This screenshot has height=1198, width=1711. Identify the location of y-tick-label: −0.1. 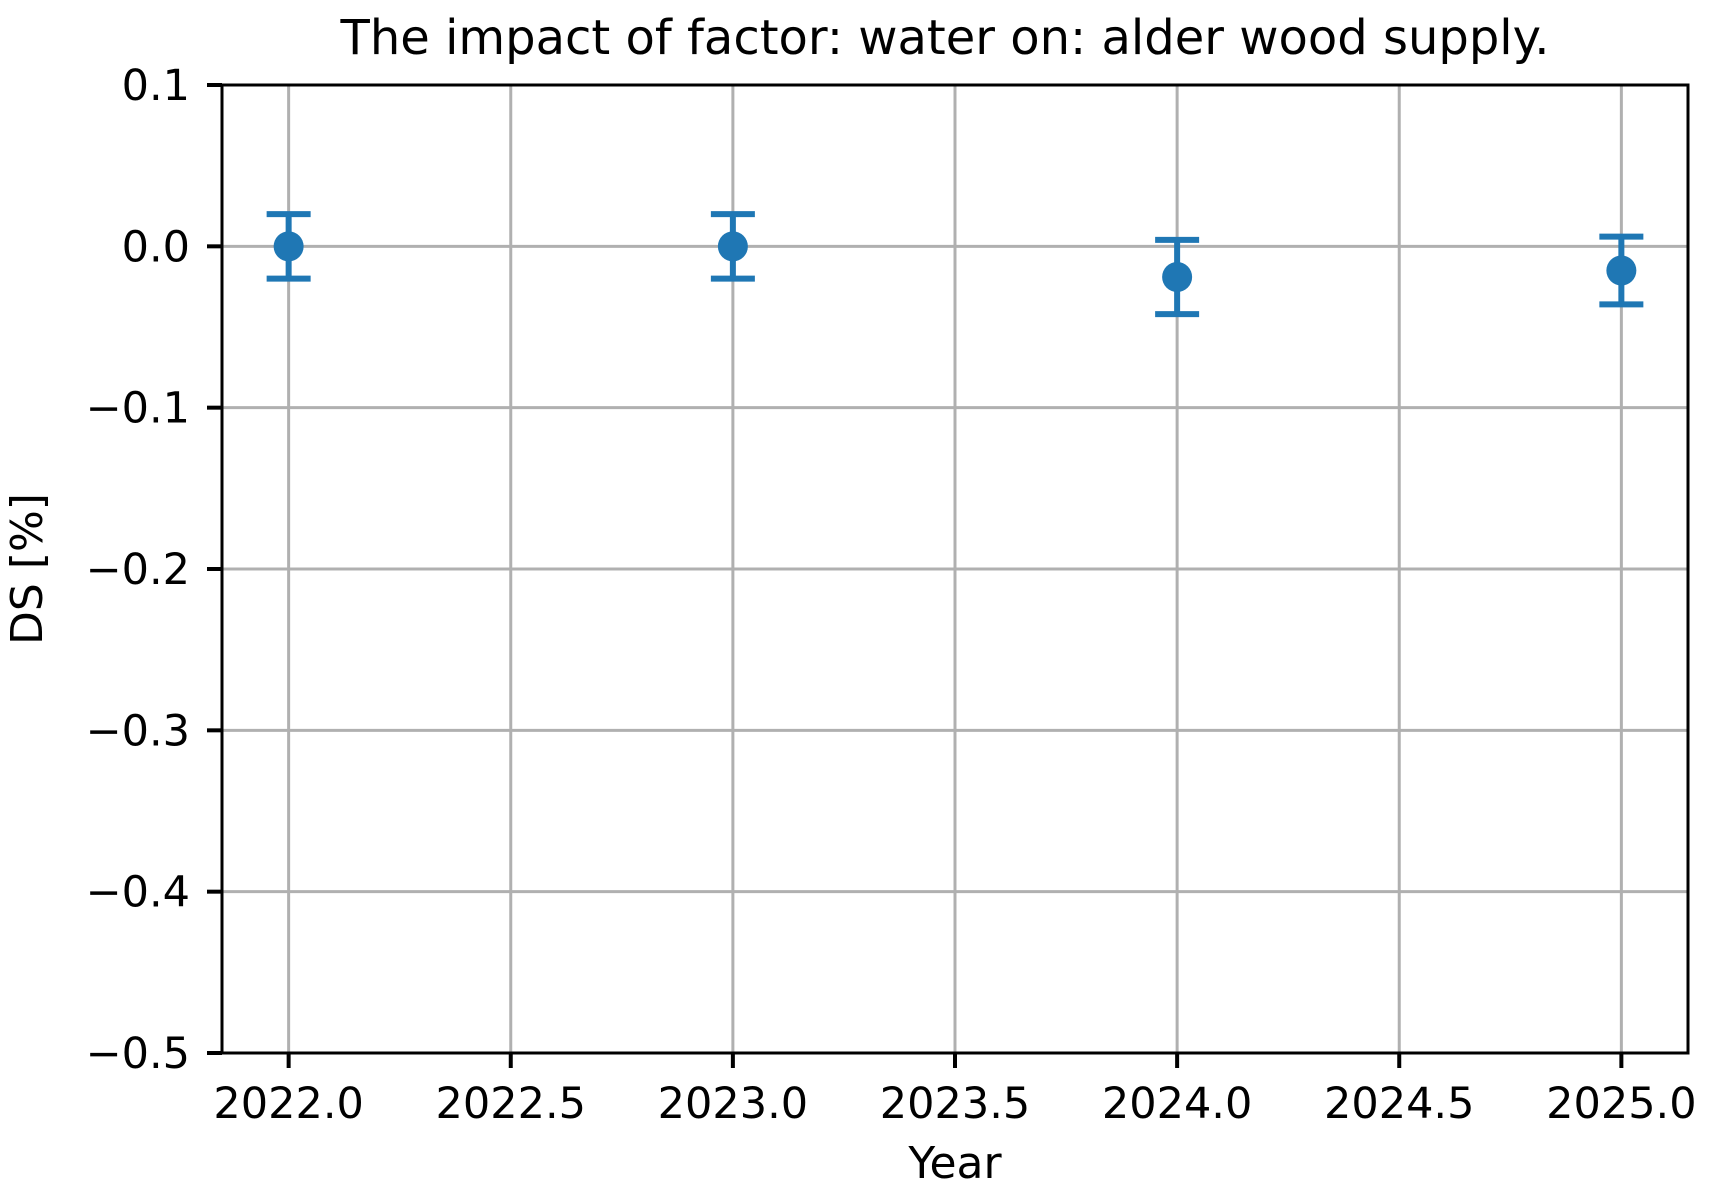
(138, 409).